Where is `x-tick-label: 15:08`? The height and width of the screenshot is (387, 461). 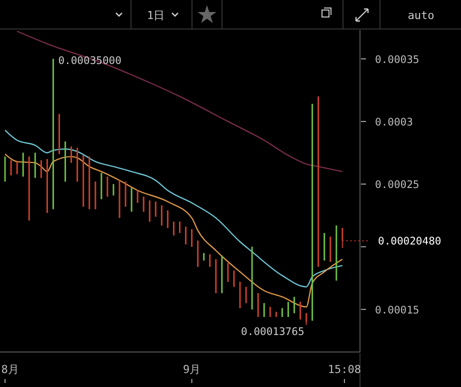 x-tick-label: 15:08 is located at coordinates (344, 369).